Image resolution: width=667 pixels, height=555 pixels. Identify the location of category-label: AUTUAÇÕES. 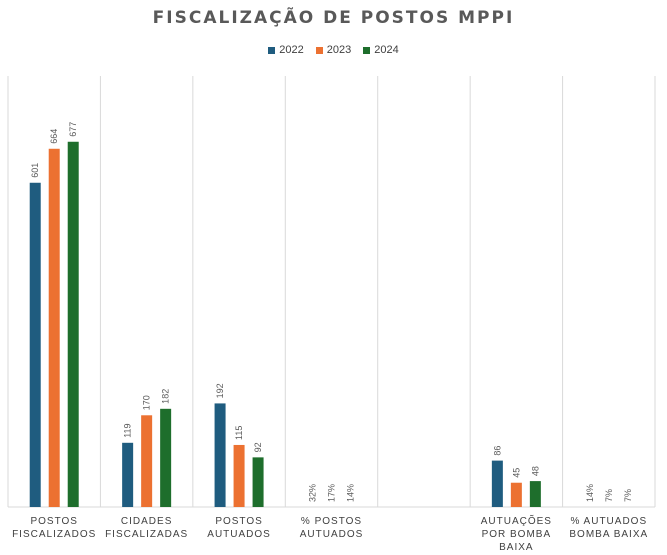
(516, 520).